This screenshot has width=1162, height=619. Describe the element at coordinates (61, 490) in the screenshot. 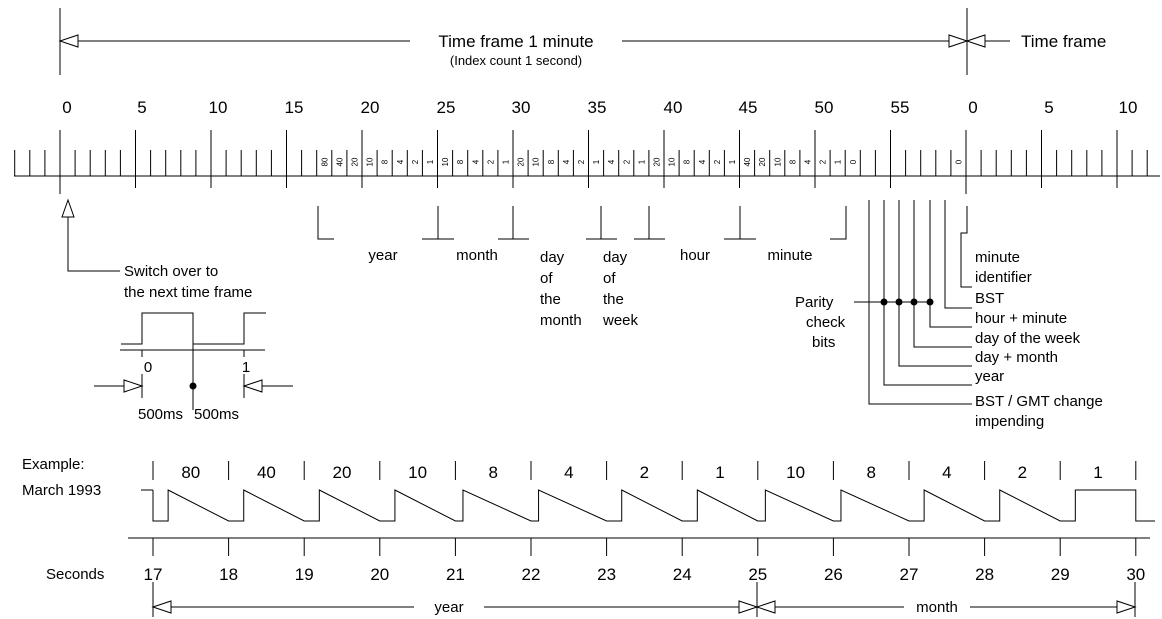

I see `example-title-line2: March 1993` at that location.